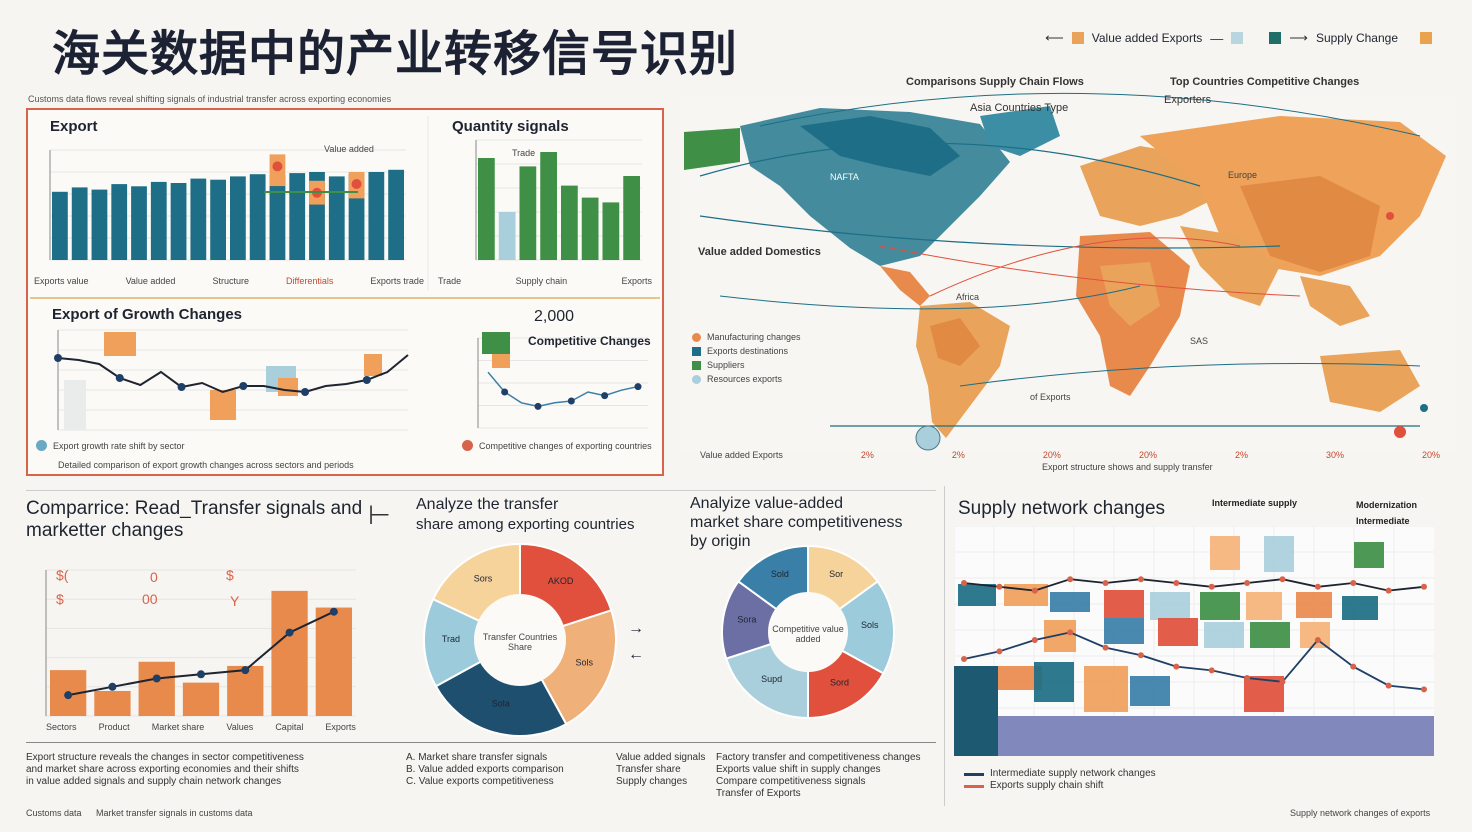  What do you see at coordinates (746, 365) in the screenshot?
I see `map-legend-item: Suppliers` at bounding box center [746, 365].